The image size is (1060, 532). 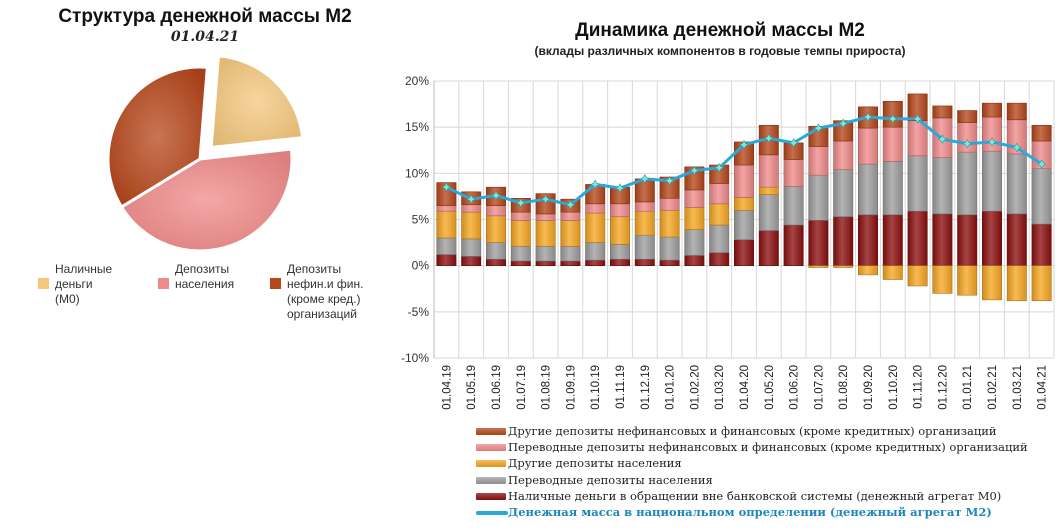 I want to click on pie-slice-household-deposits, so click(x=206, y=200).